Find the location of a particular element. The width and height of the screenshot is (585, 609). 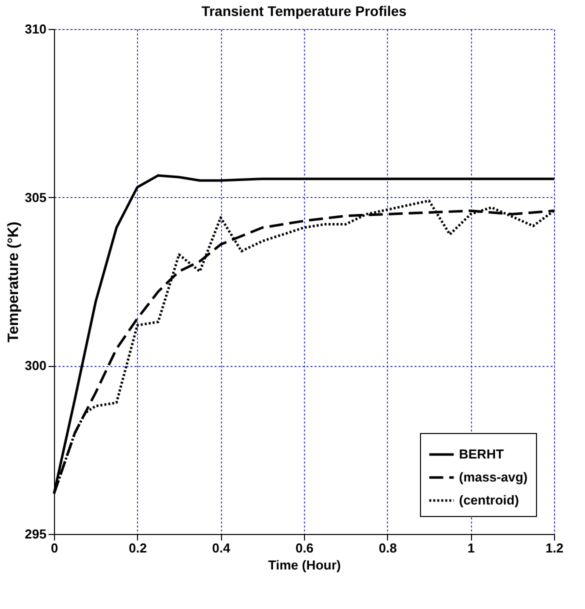

y-tick-label: 310 is located at coordinates (35, 29).